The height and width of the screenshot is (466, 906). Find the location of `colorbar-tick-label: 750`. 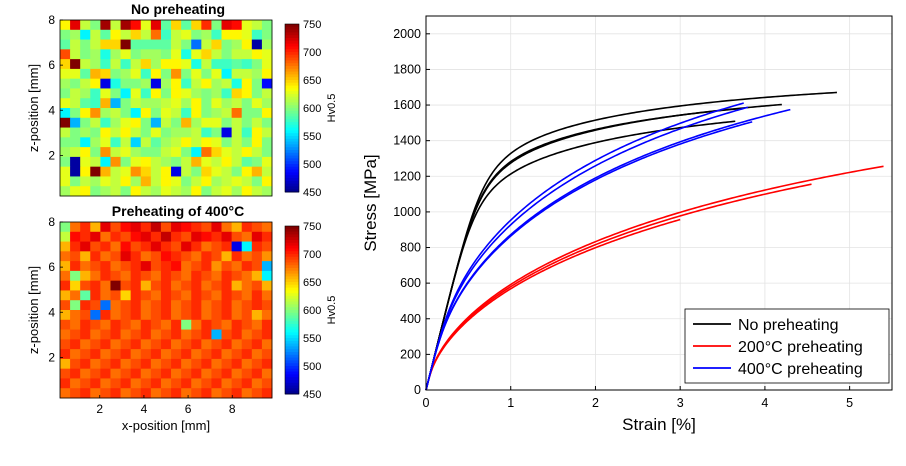

colorbar-tick-label: 750 is located at coordinates (312, 227).